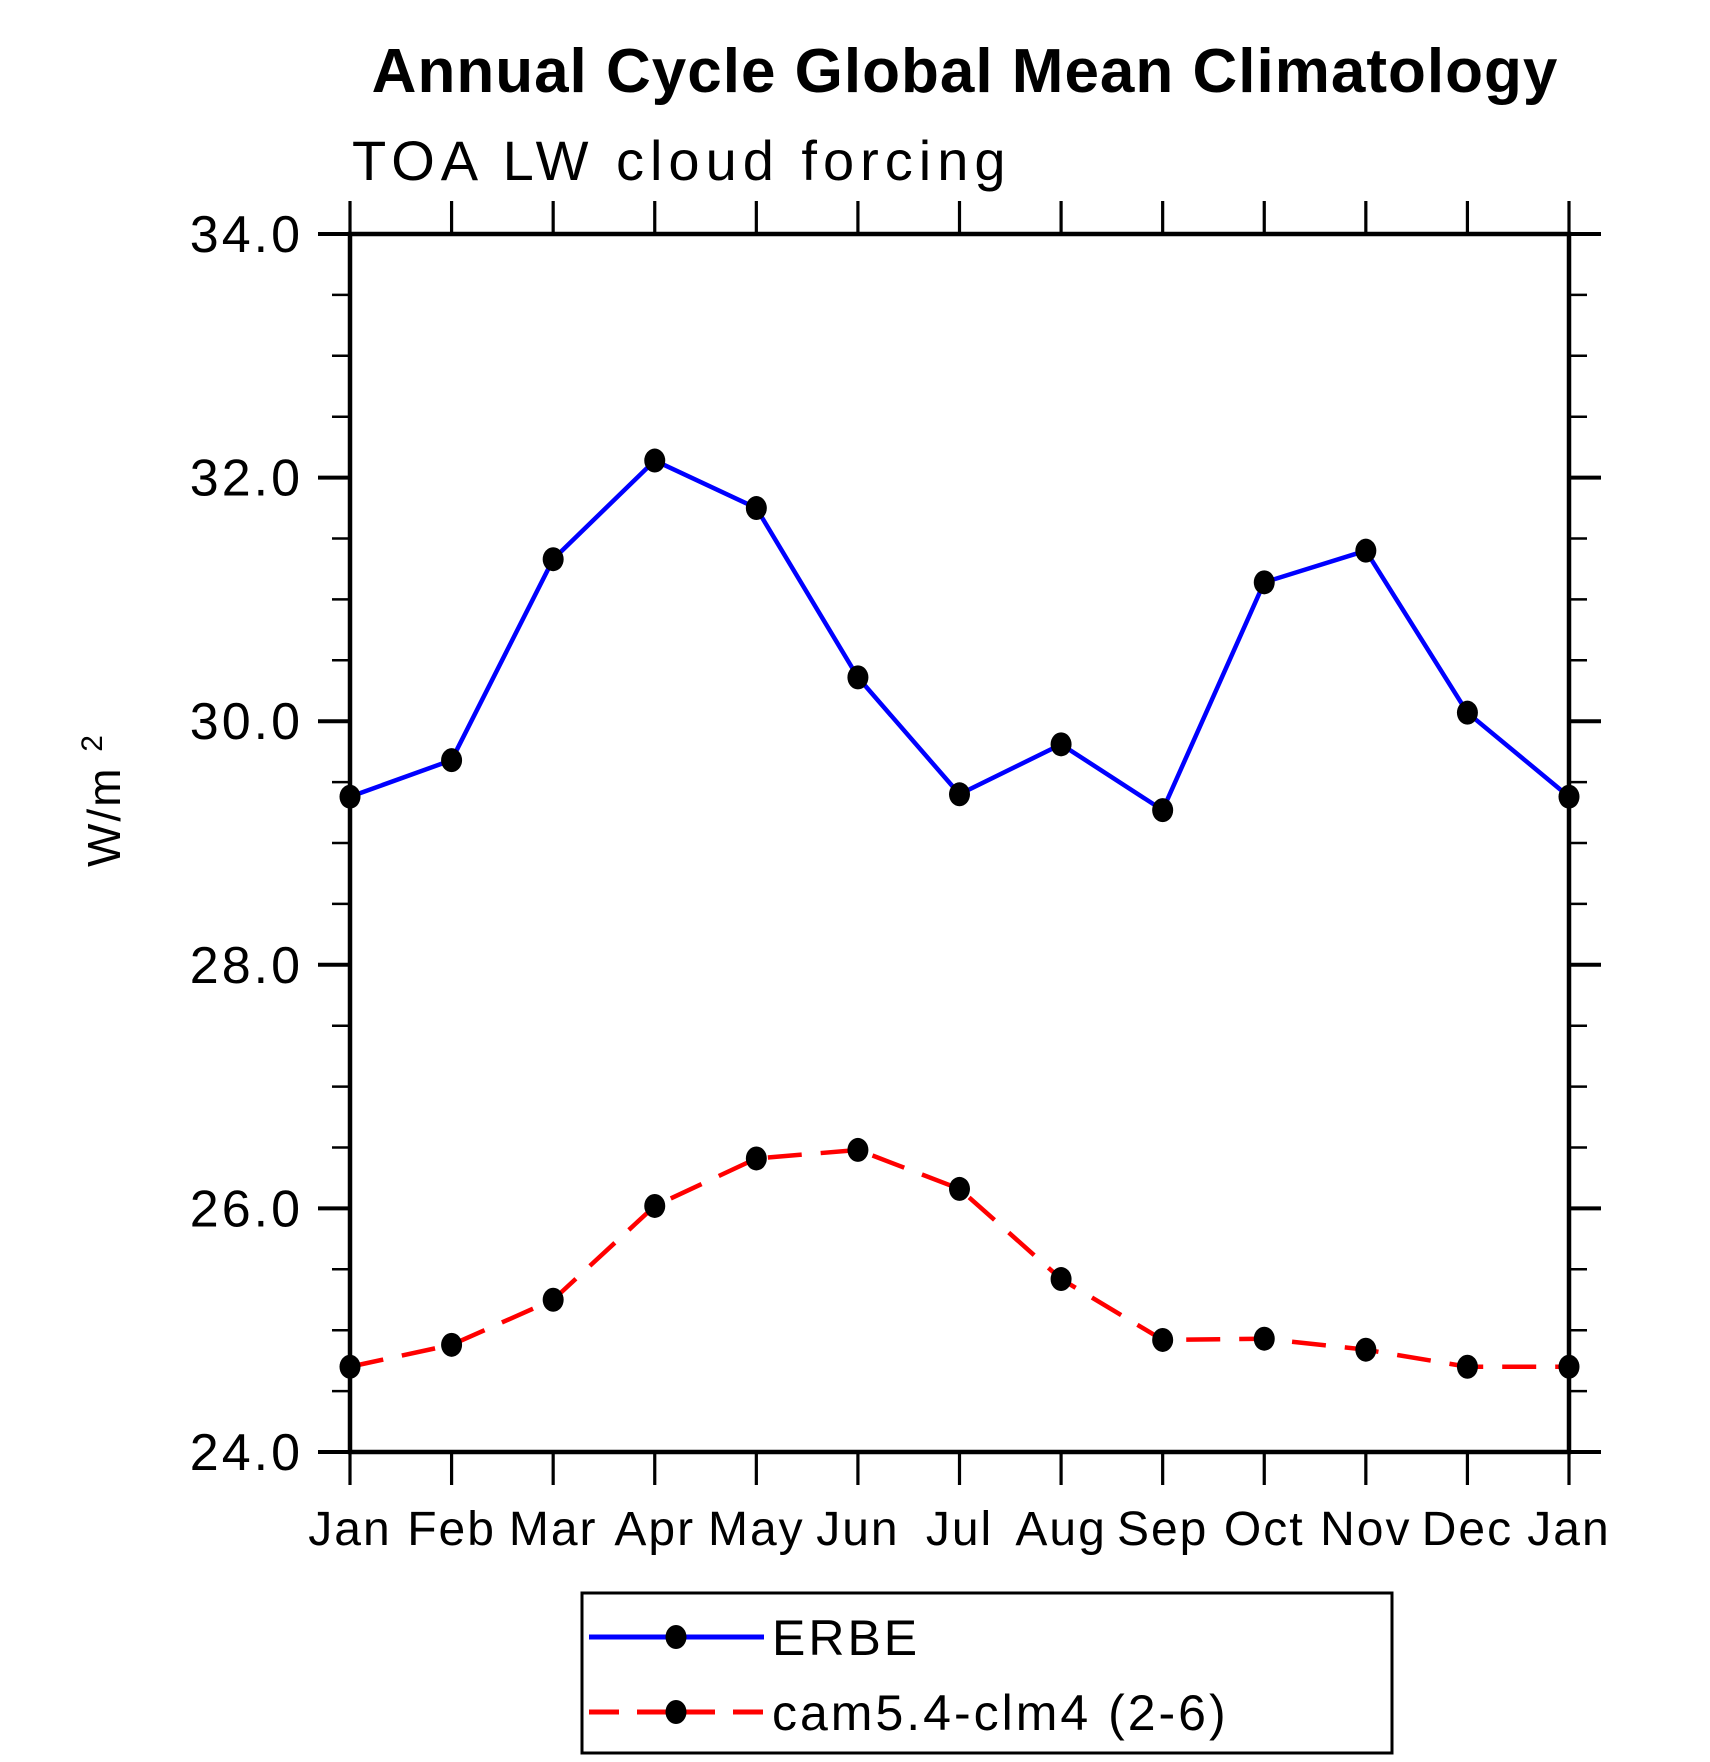  Describe the element at coordinates (654, 1529) in the screenshot. I see `x-tick-label: Apr` at that location.